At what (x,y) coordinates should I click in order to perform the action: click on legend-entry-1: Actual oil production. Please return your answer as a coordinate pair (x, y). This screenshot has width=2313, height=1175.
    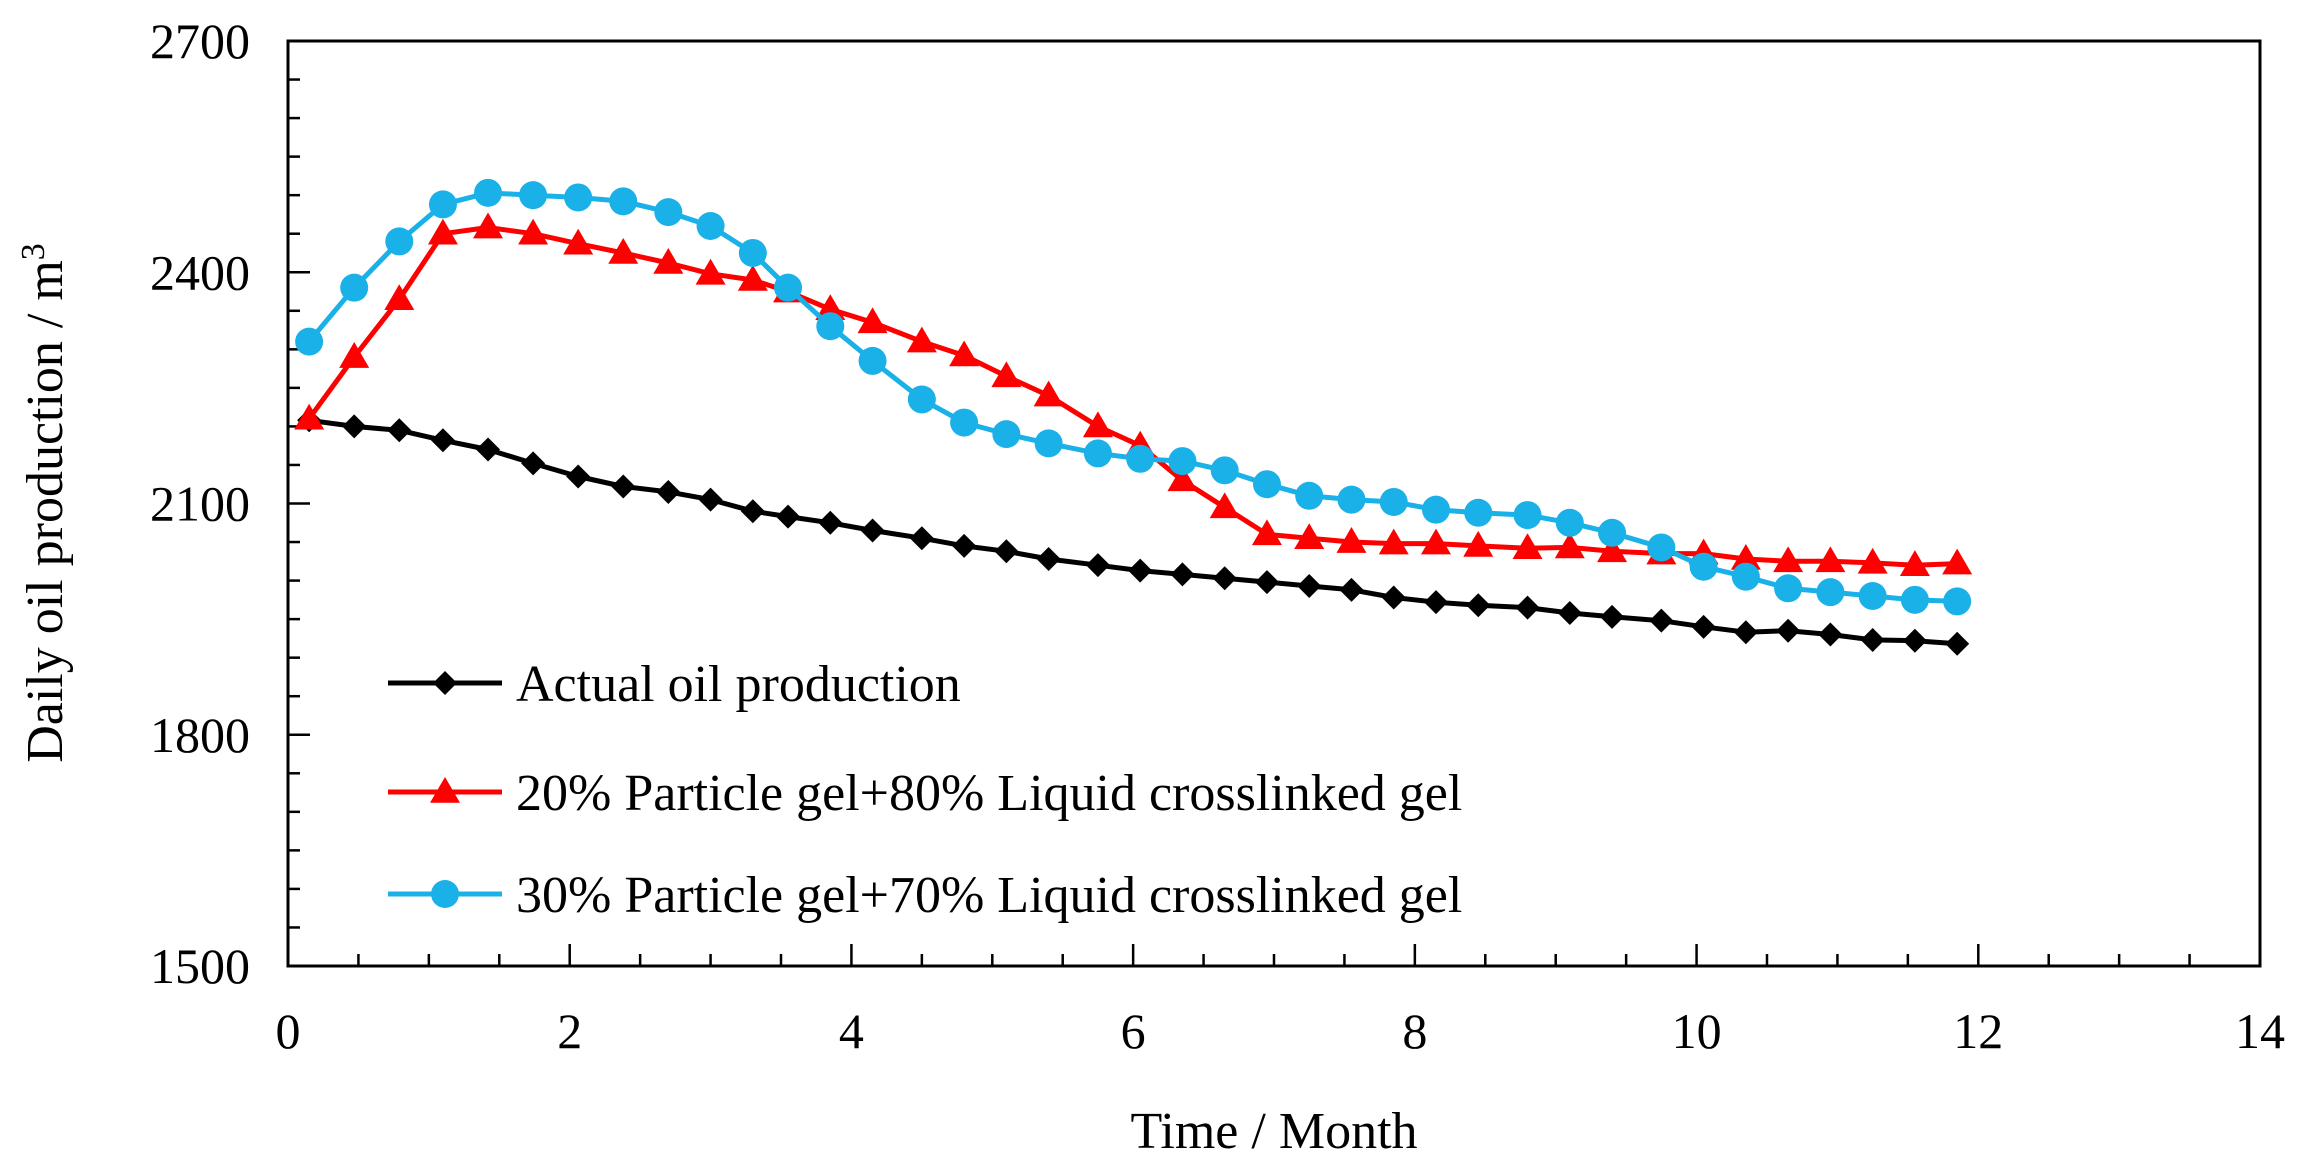
    Looking at the image, I should click on (674, 684).